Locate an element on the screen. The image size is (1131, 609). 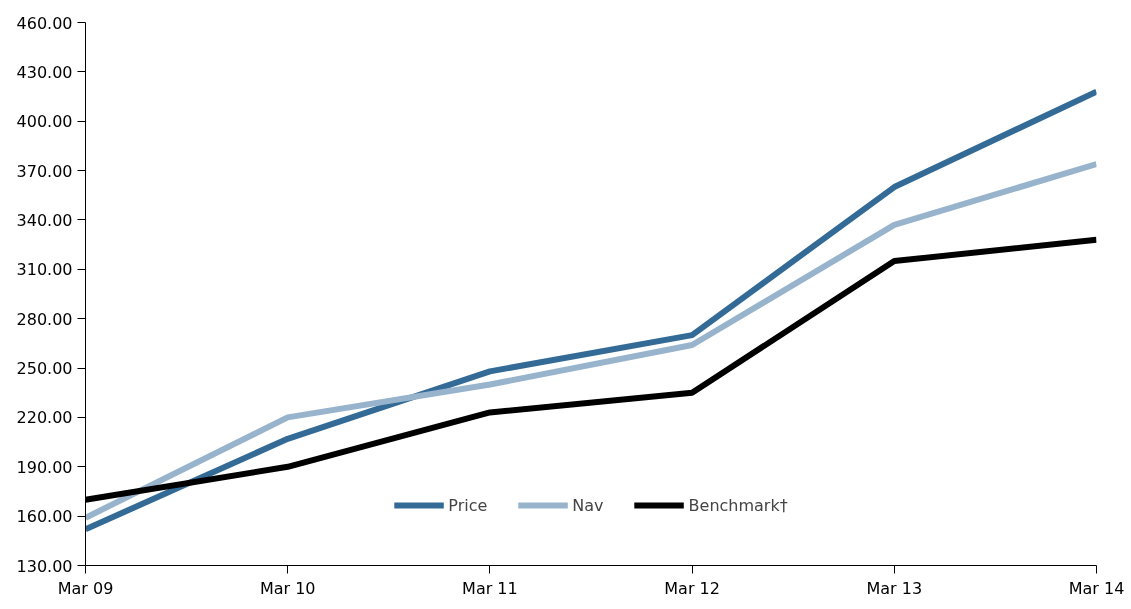
y-tick-label: 250.00 is located at coordinates (44, 369).